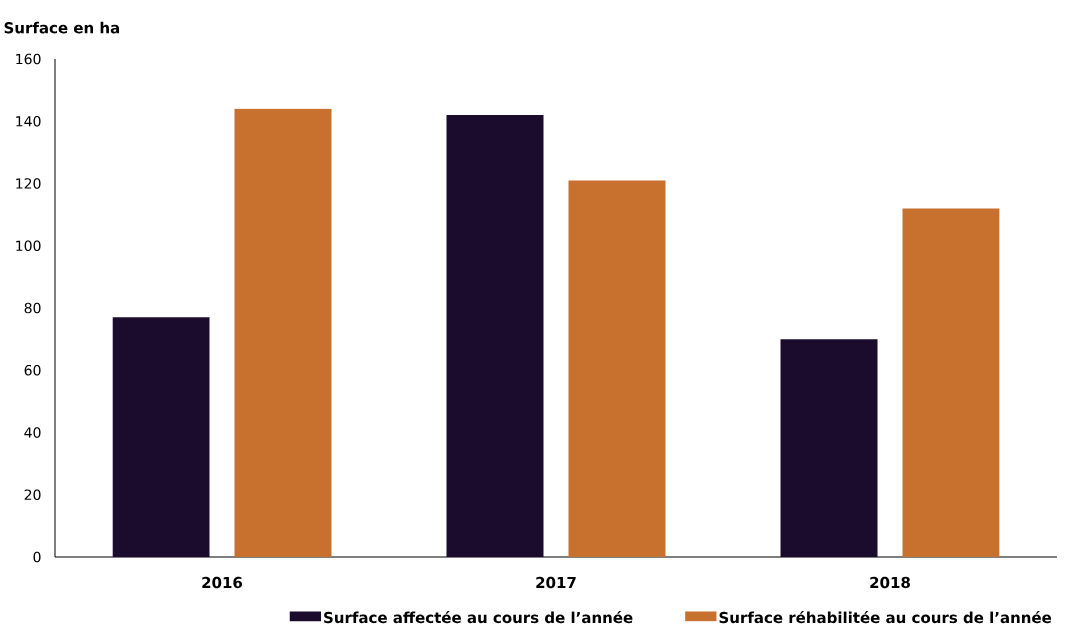 This screenshot has width=1074, height=635. Describe the element at coordinates (32, 370) in the screenshot. I see `y-tick-label: 60` at that location.